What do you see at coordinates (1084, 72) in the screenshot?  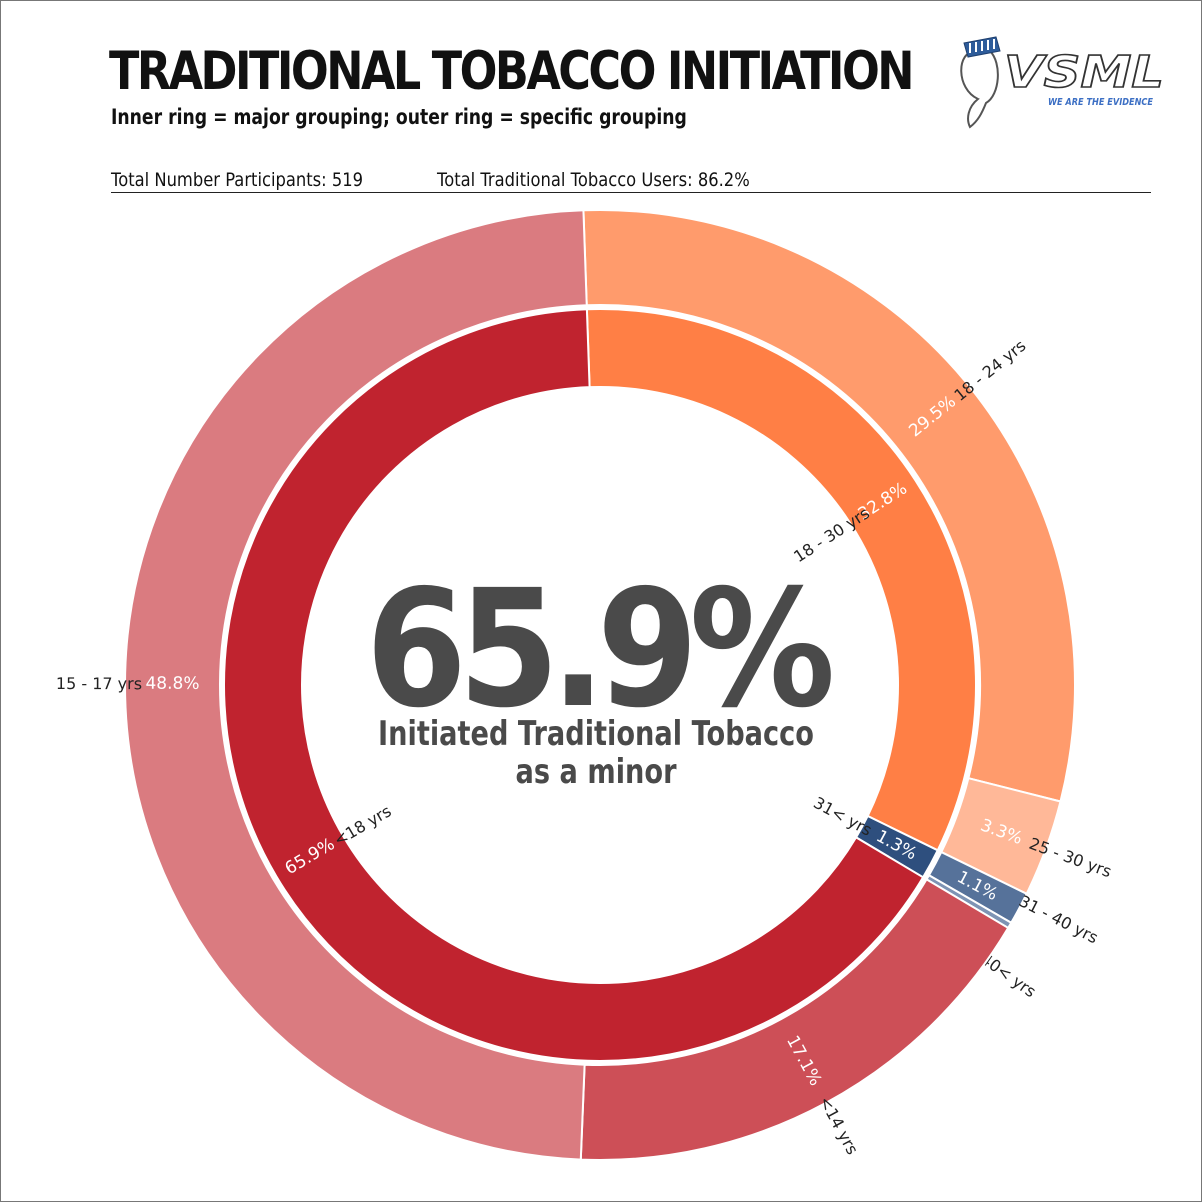 I see `logo-text: VSML` at bounding box center [1084, 72].